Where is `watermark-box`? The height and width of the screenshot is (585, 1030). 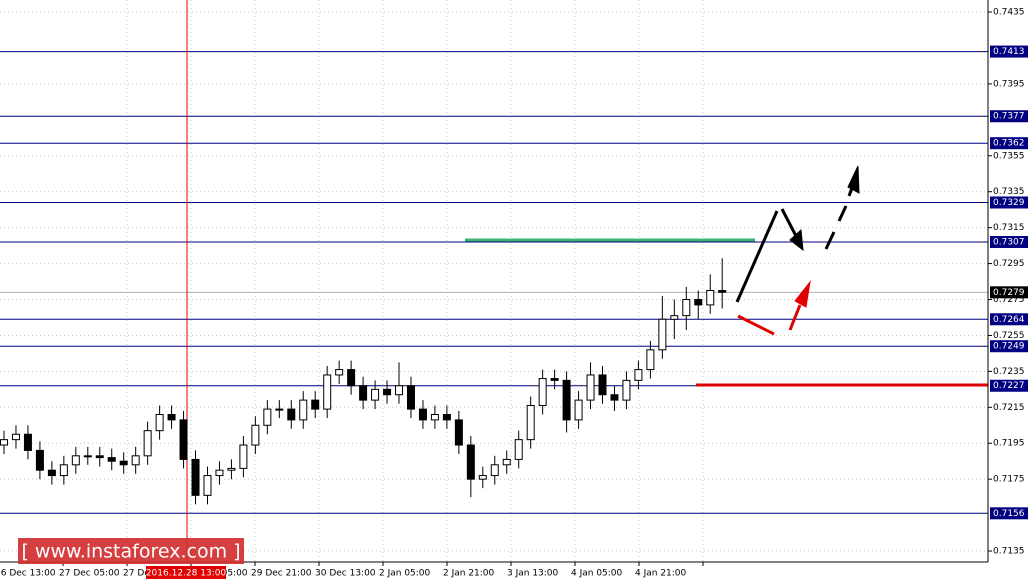 watermark-box is located at coordinates (131, 551).